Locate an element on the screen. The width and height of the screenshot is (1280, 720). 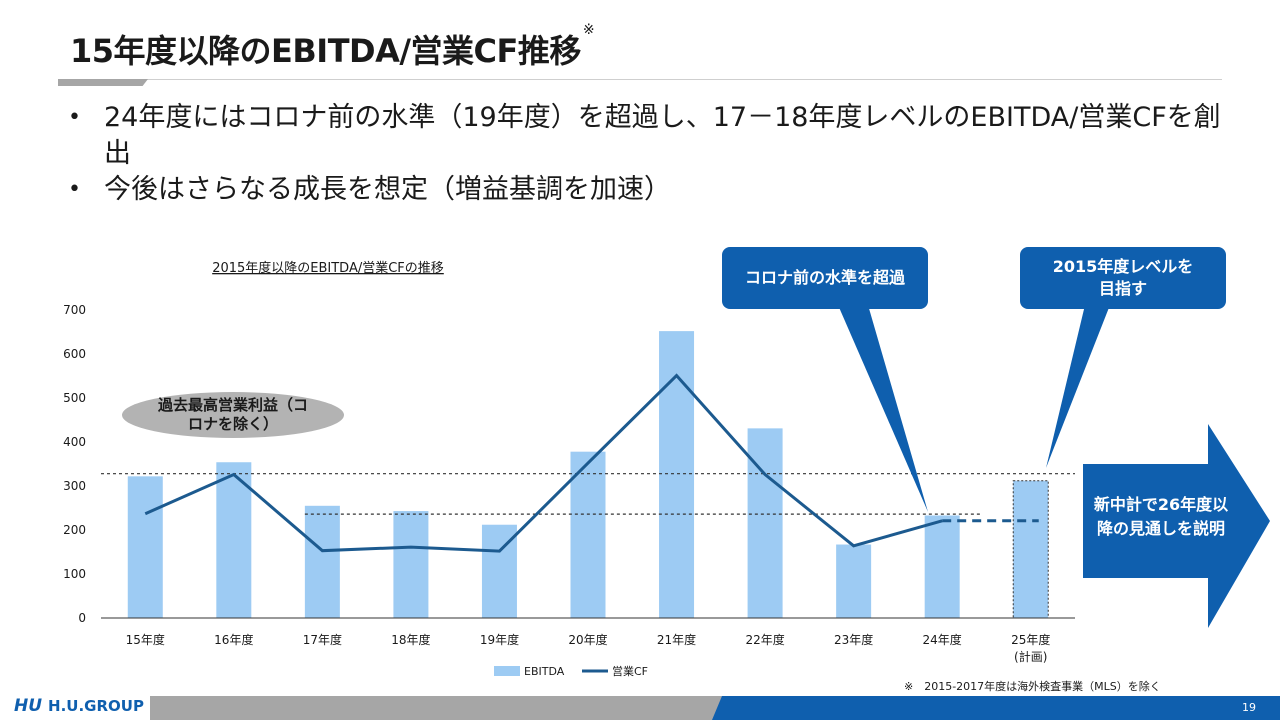
bullet-item: • 今後はさらなる成長を想定（増益基調を加速） is located at coordinates (653, 190).